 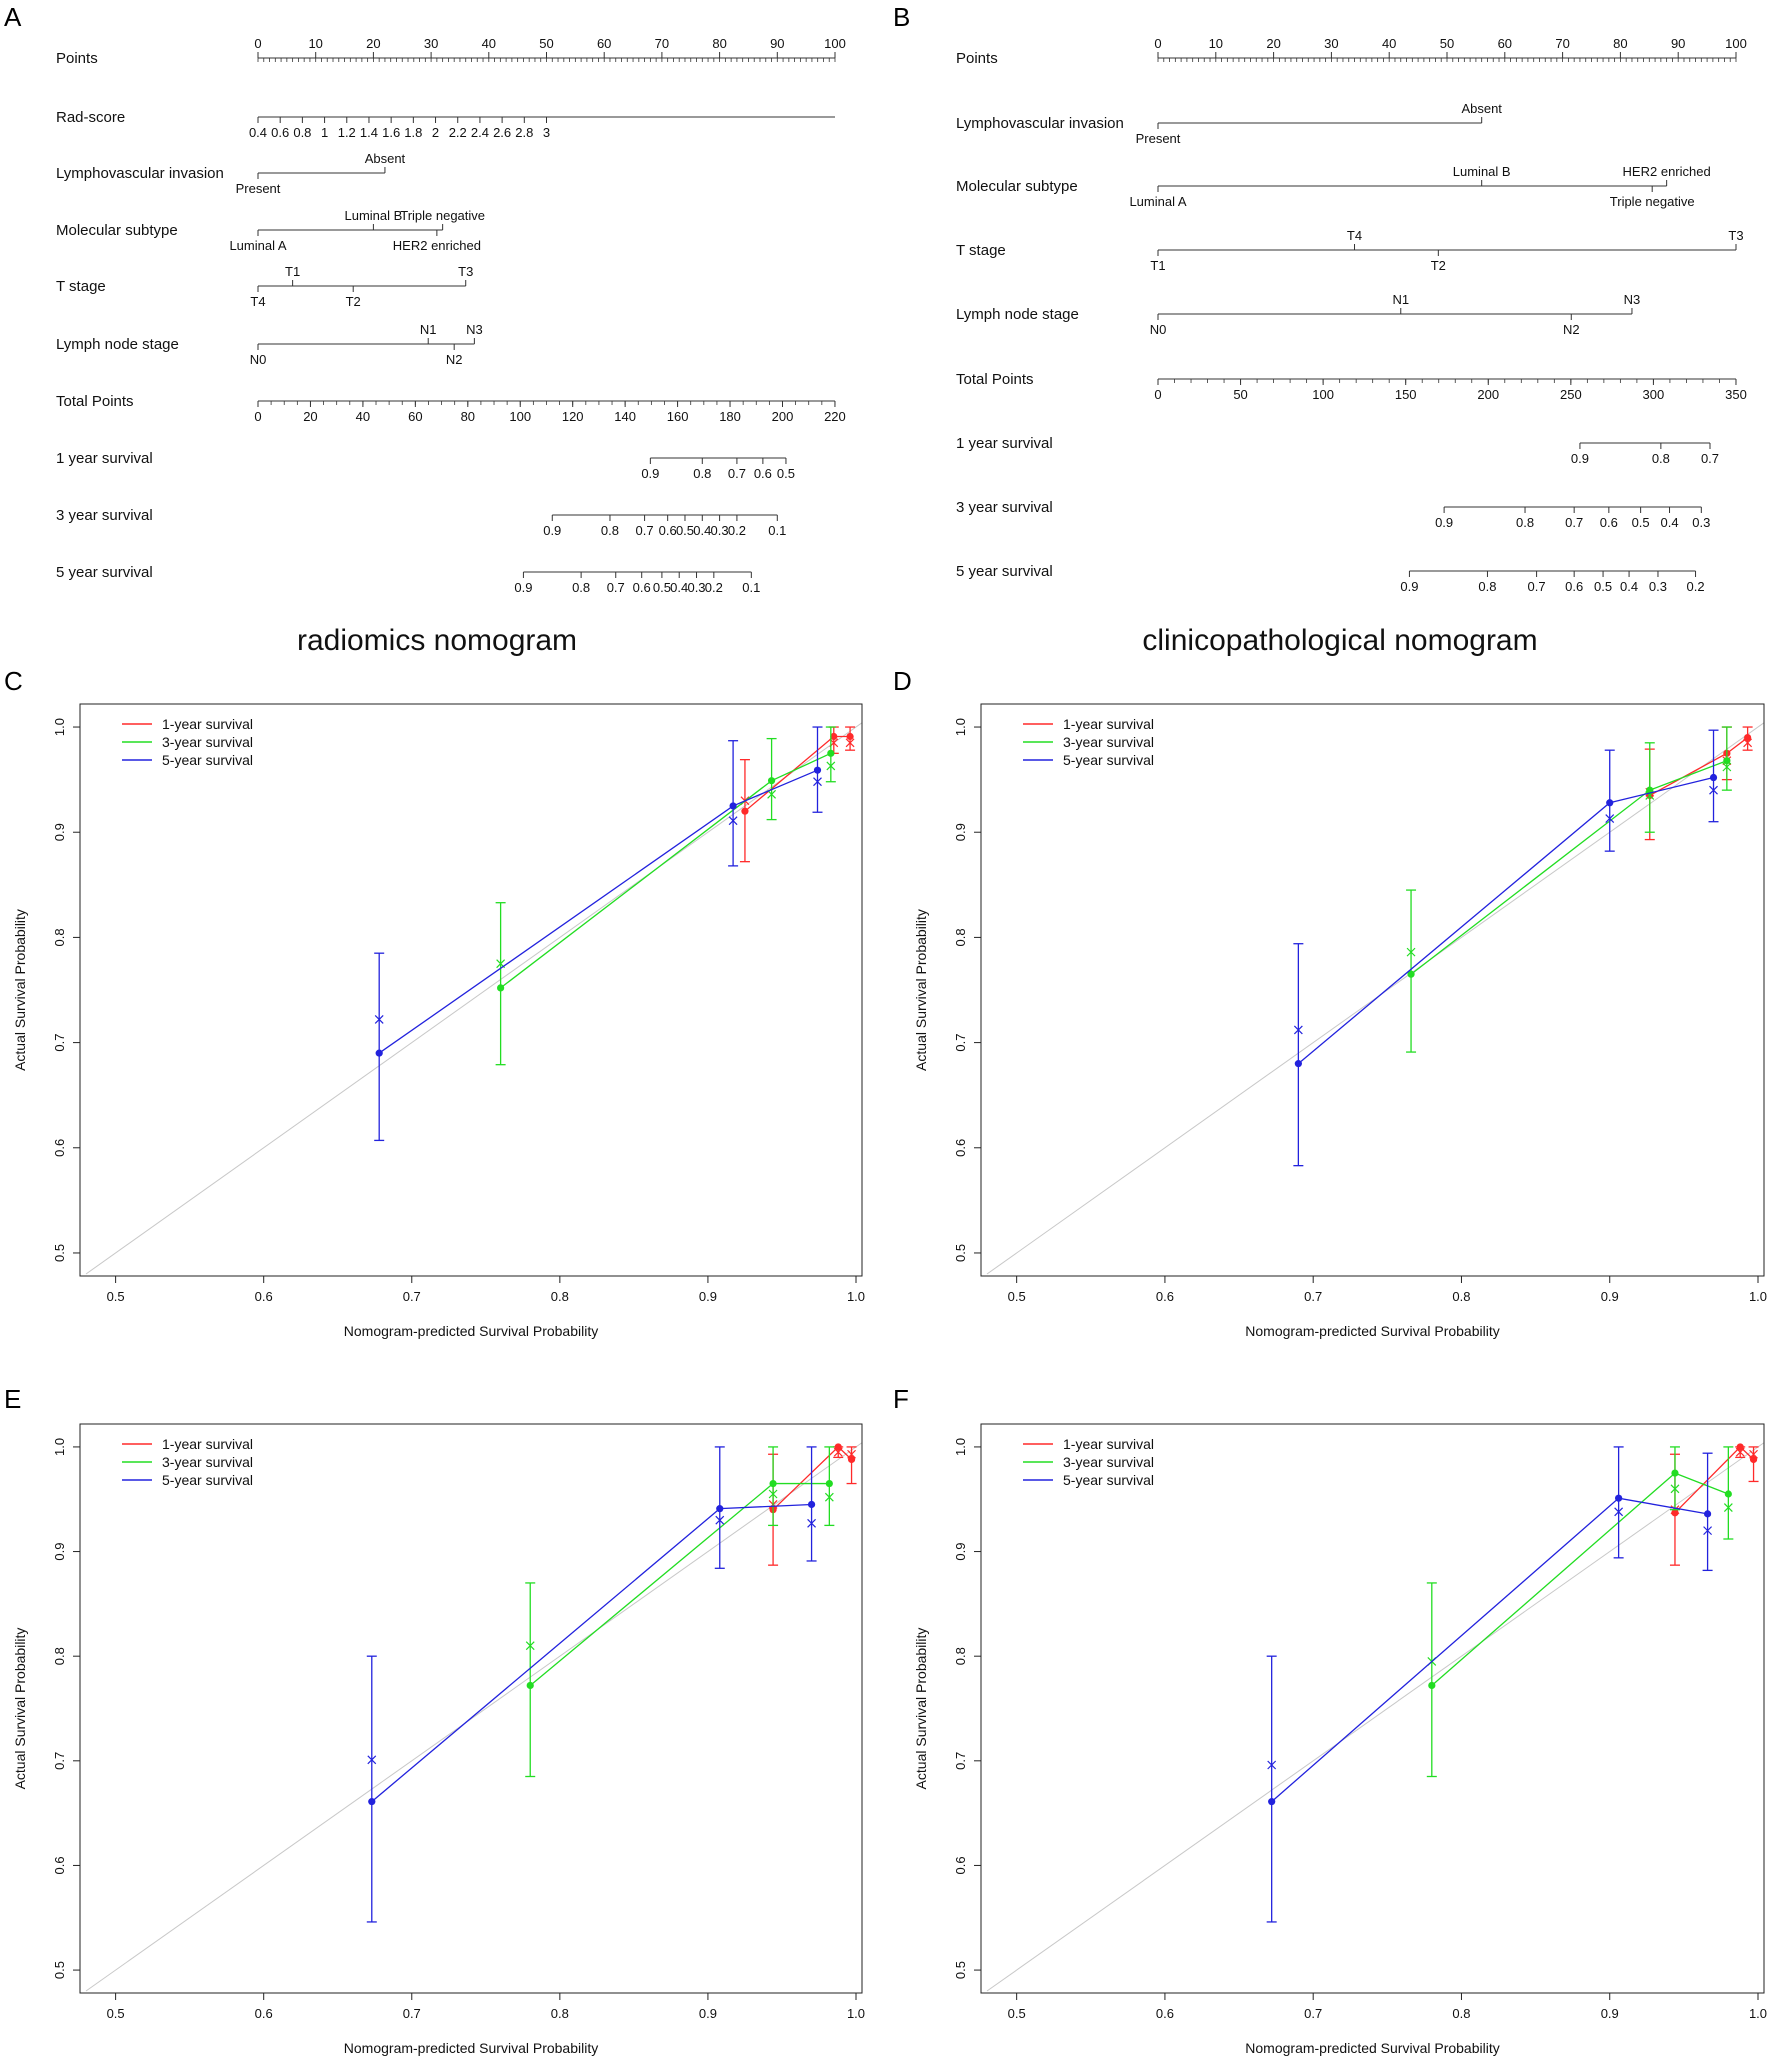 What do you see at coordinates (363, 416) in the screenshot?
I see `tick-label-total-points: 40` at bounding box center [363, 416].